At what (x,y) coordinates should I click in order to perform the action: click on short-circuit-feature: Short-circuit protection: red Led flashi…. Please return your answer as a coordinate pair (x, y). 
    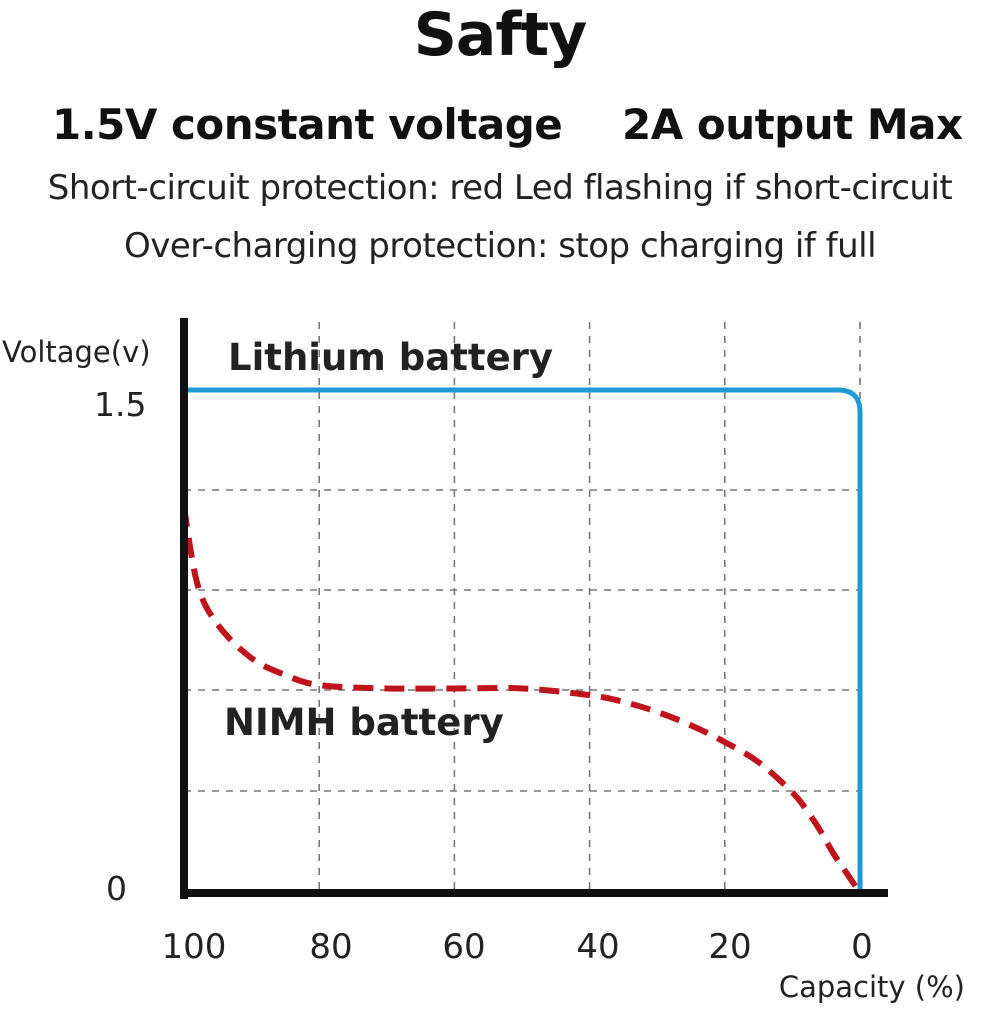
    Looking at the image, I should click on (500, 188).